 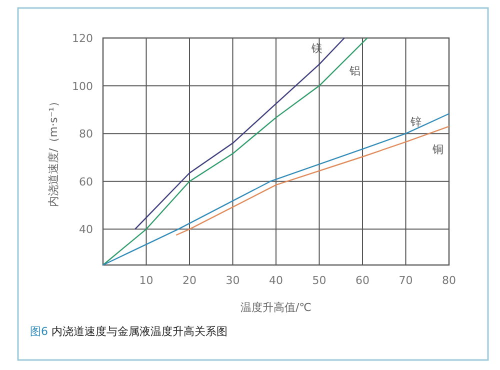 I want to click on x-tick-label: 50, so click(x=319, y=280).